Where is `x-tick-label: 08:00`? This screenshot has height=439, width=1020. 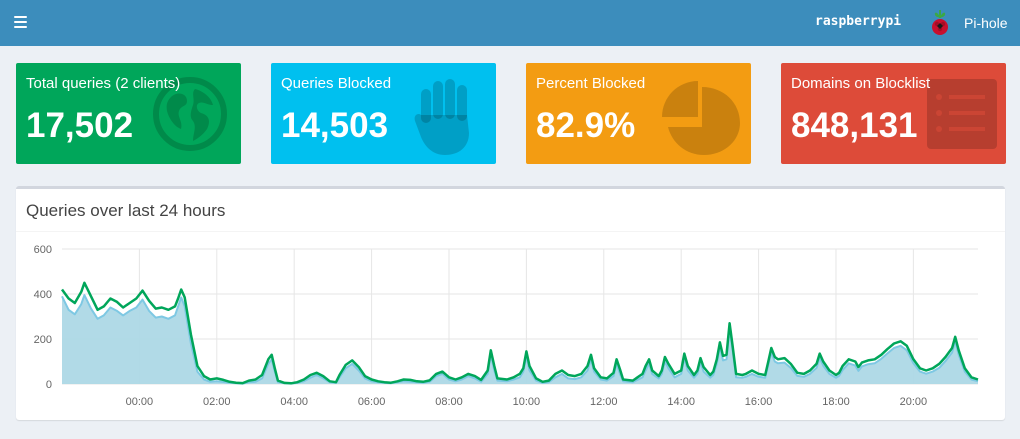 x-tick-label: 08:00 is located at coordinates (449, 402).